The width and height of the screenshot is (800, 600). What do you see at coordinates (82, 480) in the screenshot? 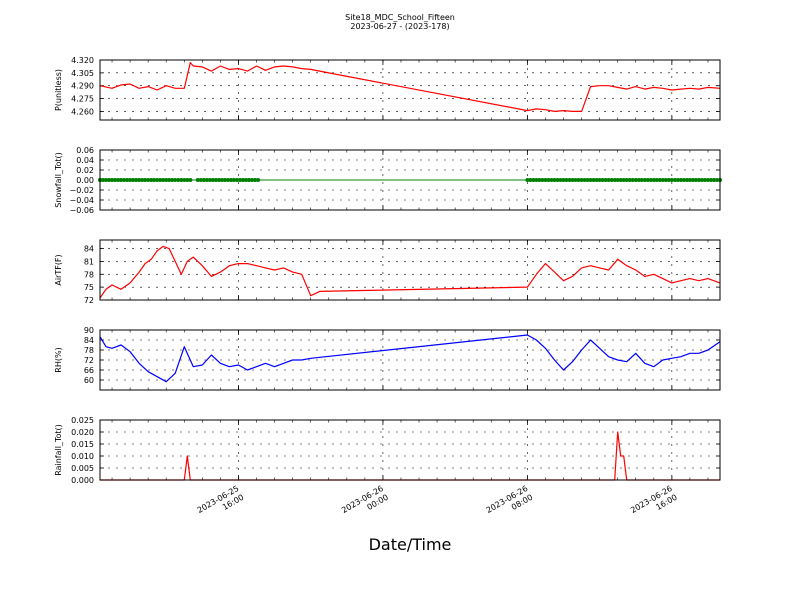
I see `y-tick-label: 0.000` at bounding box center [82, 480].